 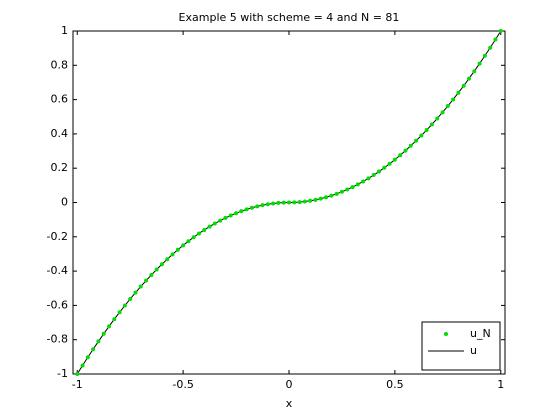 What do you see at coordinates (57, 304) in the screenshot?
I see `y-tick-label: -0.6` at bounding box center [57, 304].